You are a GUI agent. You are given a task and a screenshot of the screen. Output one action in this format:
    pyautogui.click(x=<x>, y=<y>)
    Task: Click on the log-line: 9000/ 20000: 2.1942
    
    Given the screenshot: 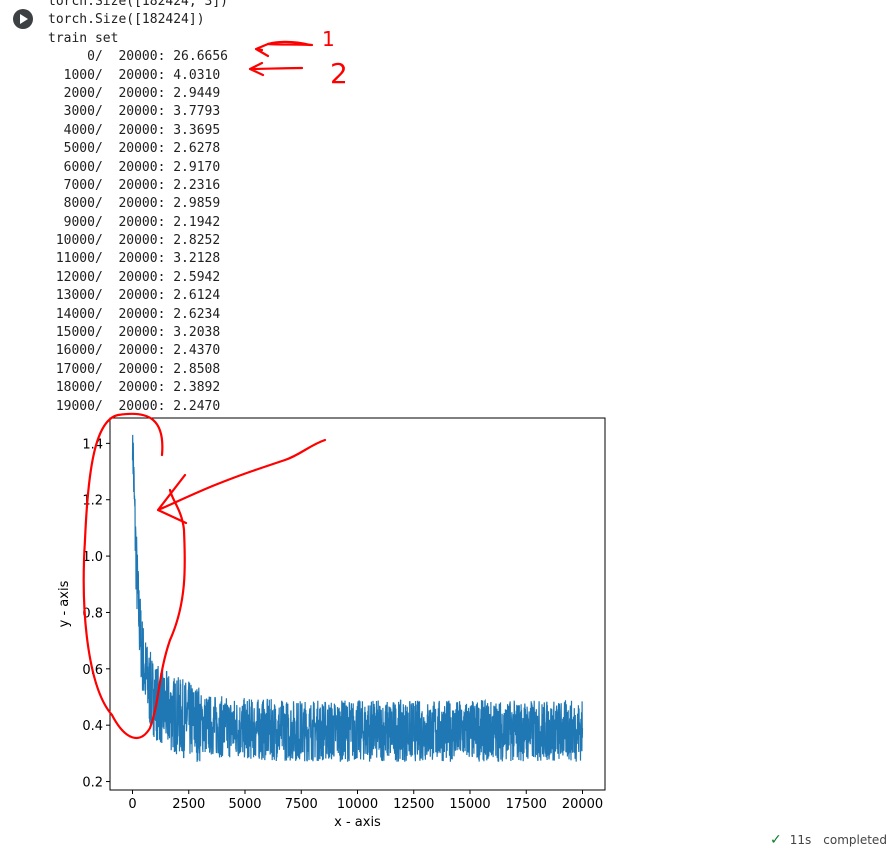 What is the action you would take?
    pyautogui.click(x=134, y=222)
    